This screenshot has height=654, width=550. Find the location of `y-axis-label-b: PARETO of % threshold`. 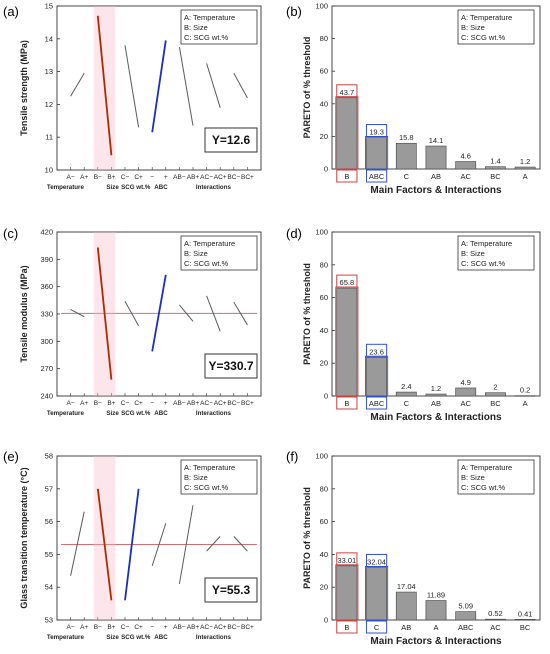

y-axis-label-b: PARETO of % threshold is located at coordinates (307, 88).